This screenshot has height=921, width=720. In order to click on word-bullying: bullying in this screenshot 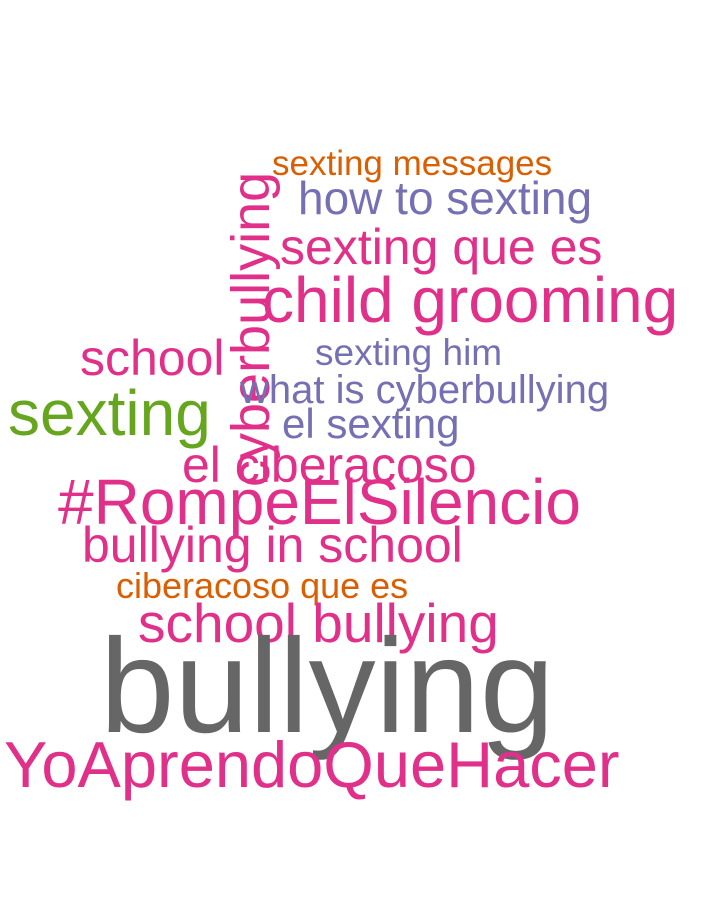, I will do `click(327, 686)`.